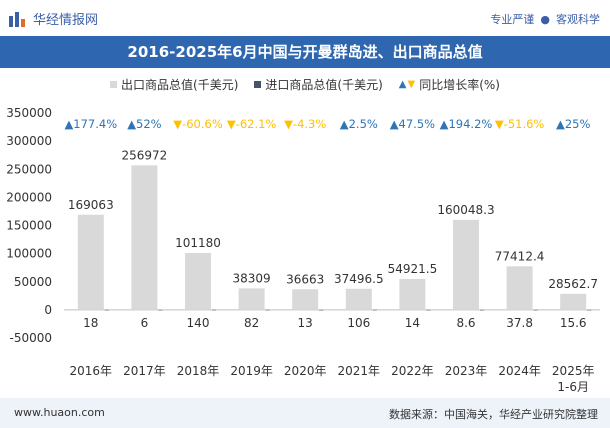  Describe the element at coordinates (29, 169) in the screenshot. I see `y-tick-label: 250000` at that location.